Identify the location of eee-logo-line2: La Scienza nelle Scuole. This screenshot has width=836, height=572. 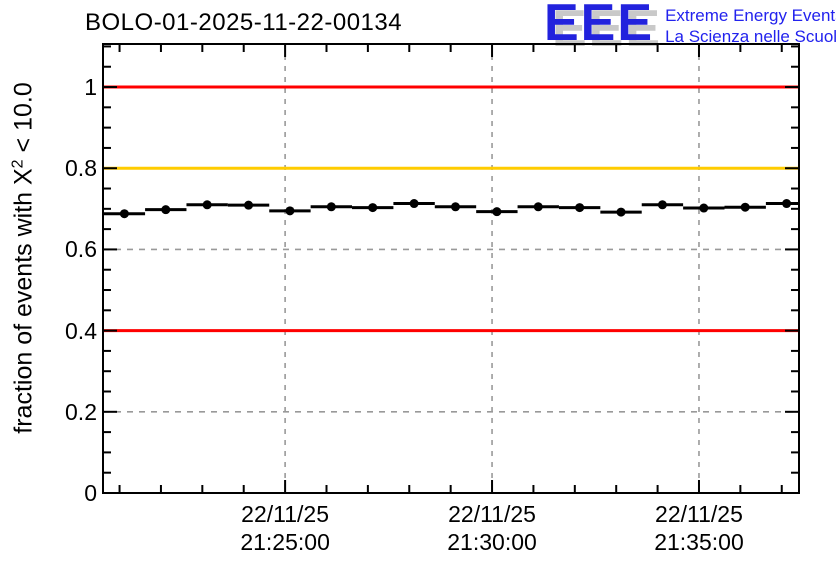
(750, 36).